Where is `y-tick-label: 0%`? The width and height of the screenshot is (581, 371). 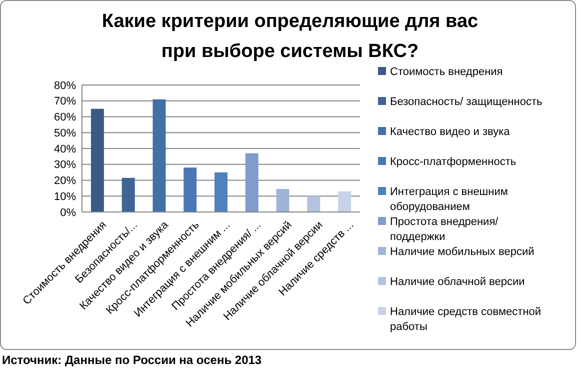
y-tick-label: 0% is located at coordinates (68, 212).